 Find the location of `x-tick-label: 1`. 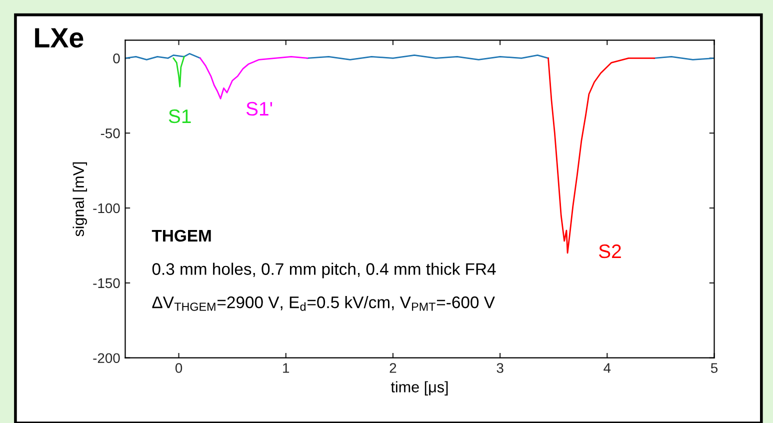

x-tick-label: 1 is located at coordinates (286, 368).